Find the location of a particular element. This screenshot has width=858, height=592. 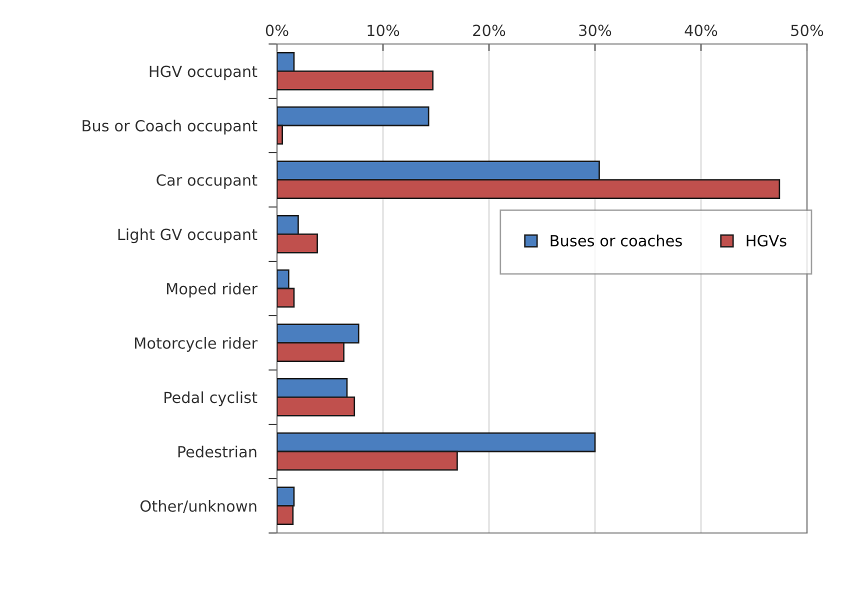

y-tick-label: Bus or Coach occupant is located at coordinates (170, 127).